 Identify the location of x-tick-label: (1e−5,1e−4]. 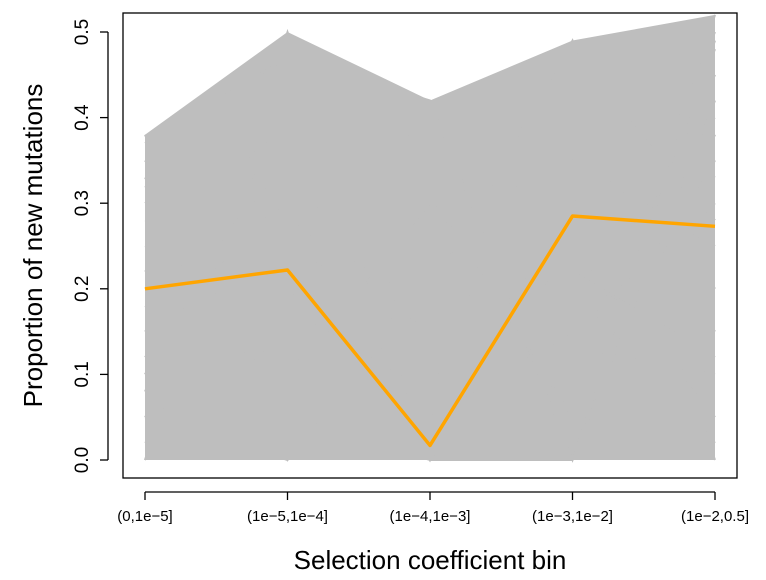
(287, 516).